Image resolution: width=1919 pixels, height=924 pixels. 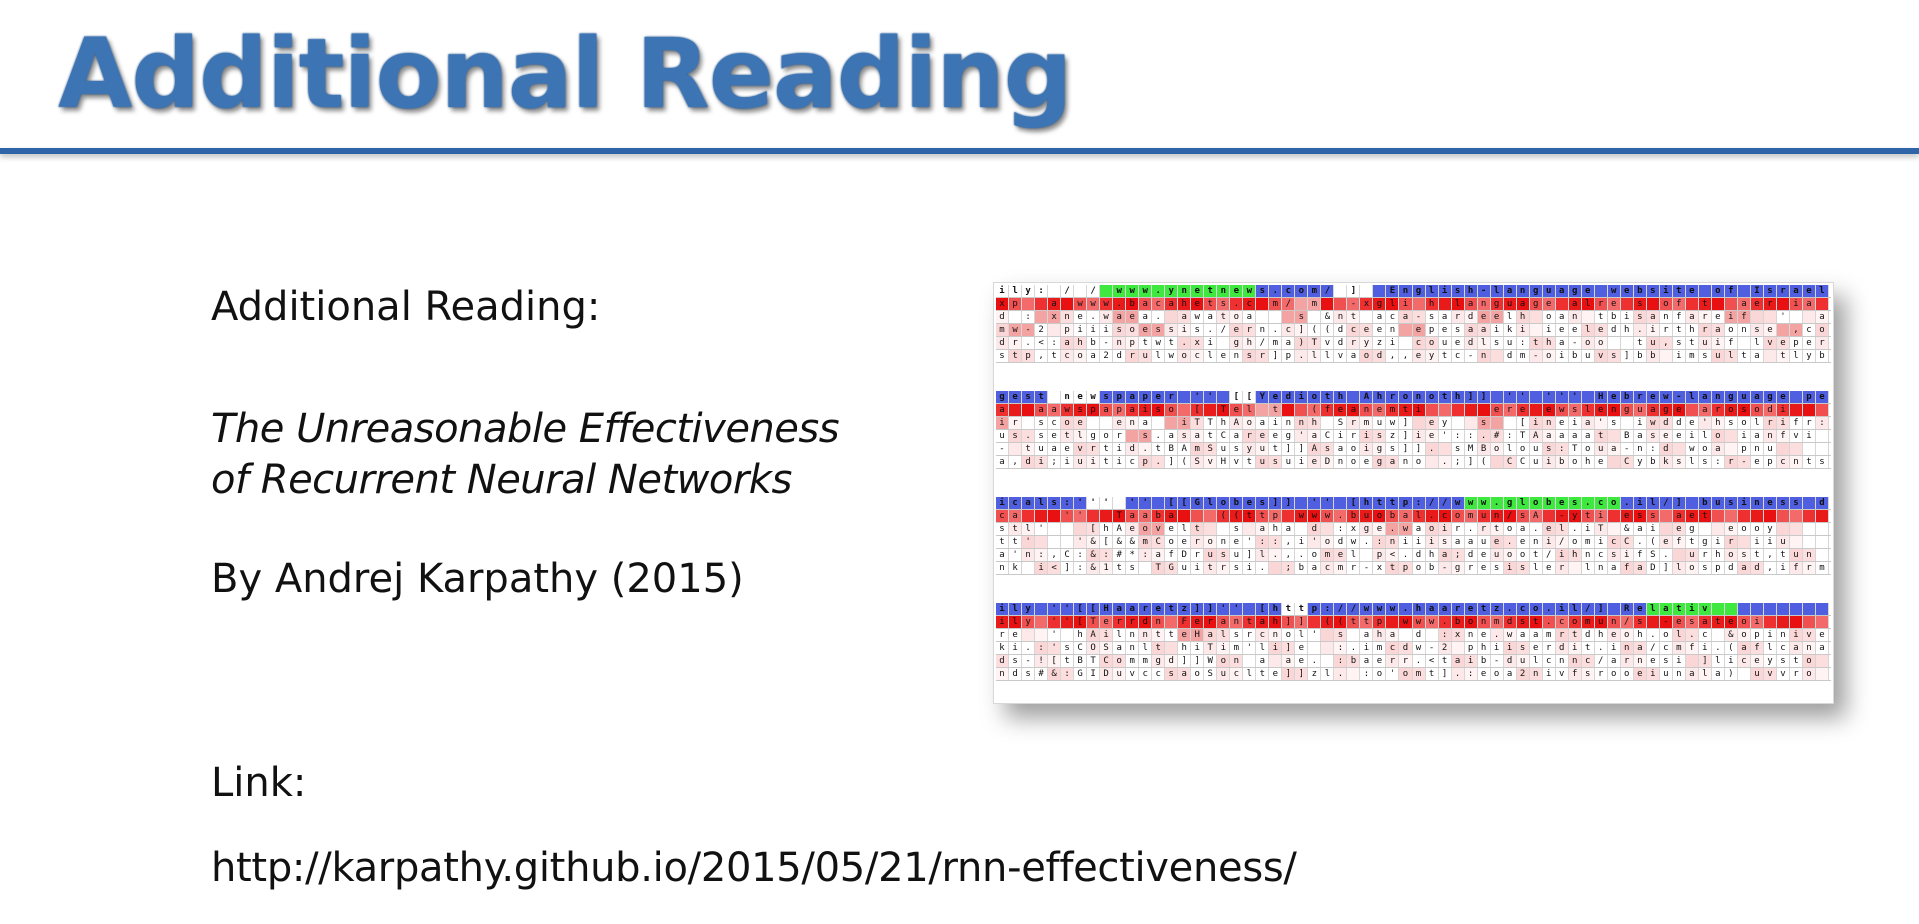 What do you see at coordinates (1380, 462) in the screenshot?
I see `activation-cell: g` at bounding box center [1380, 462].